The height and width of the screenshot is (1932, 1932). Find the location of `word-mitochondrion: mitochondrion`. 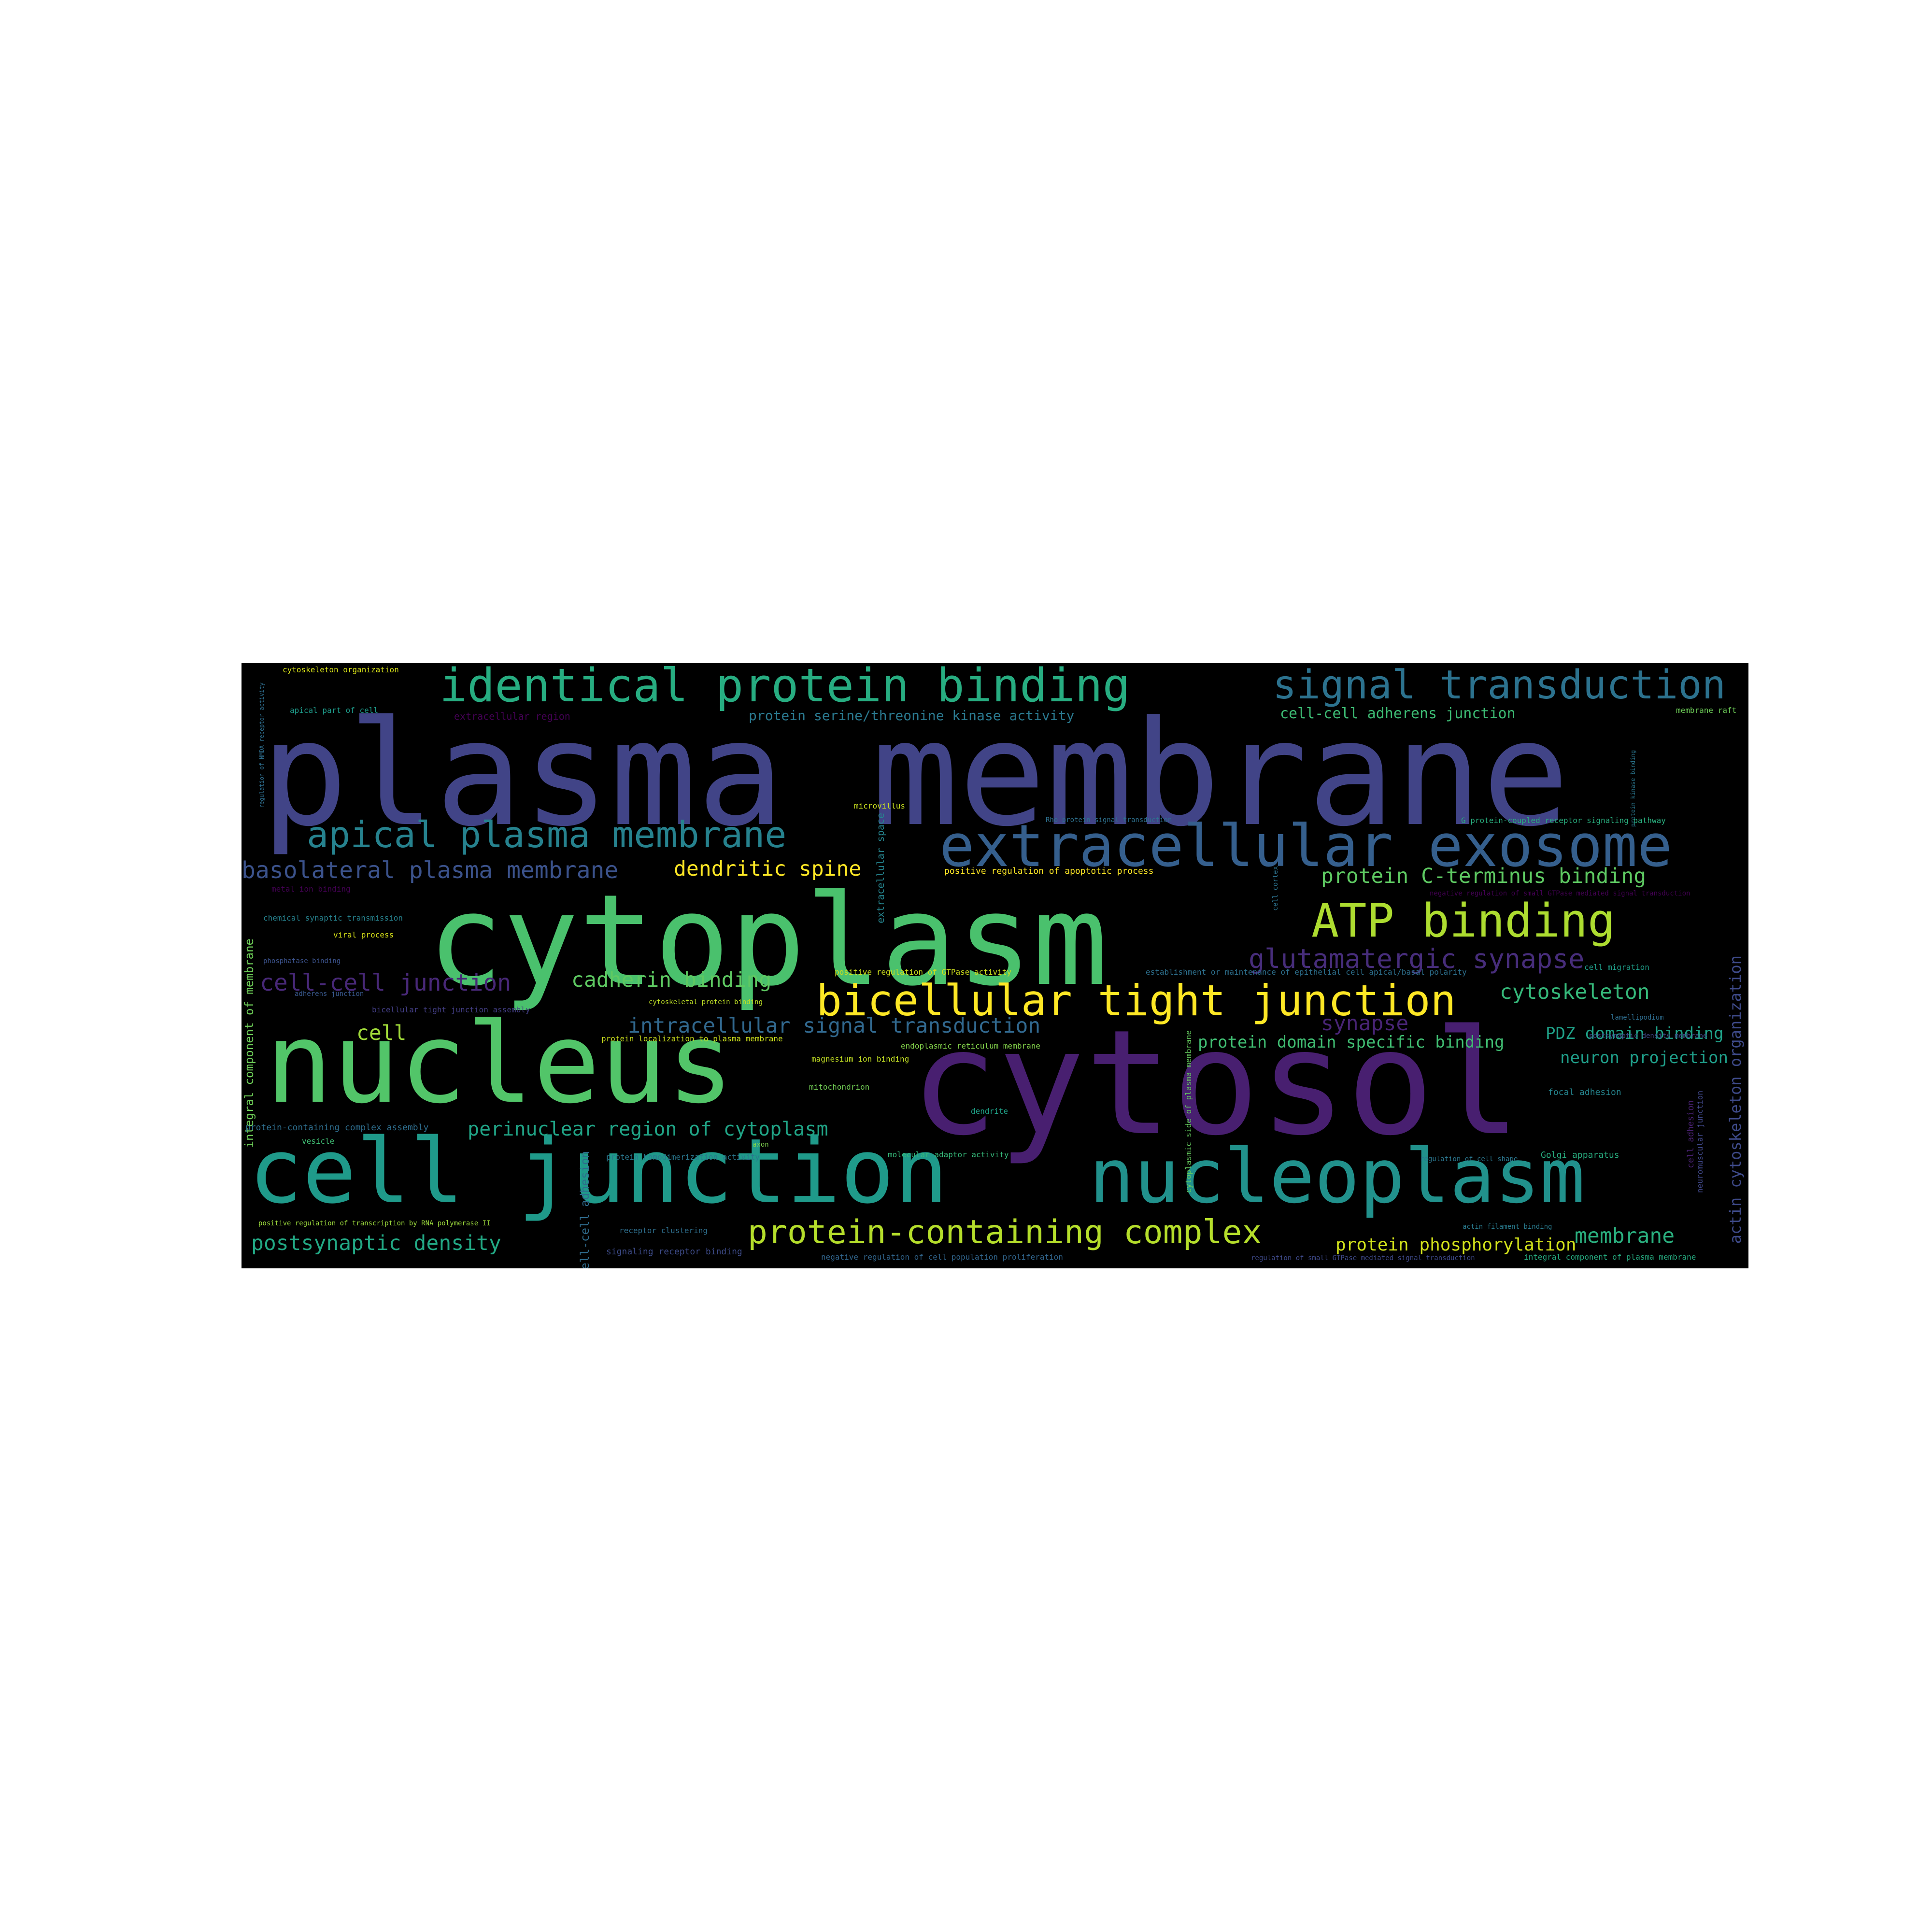

word-mitochondrion: mitochondrion is located at coordinates (839, 1087).